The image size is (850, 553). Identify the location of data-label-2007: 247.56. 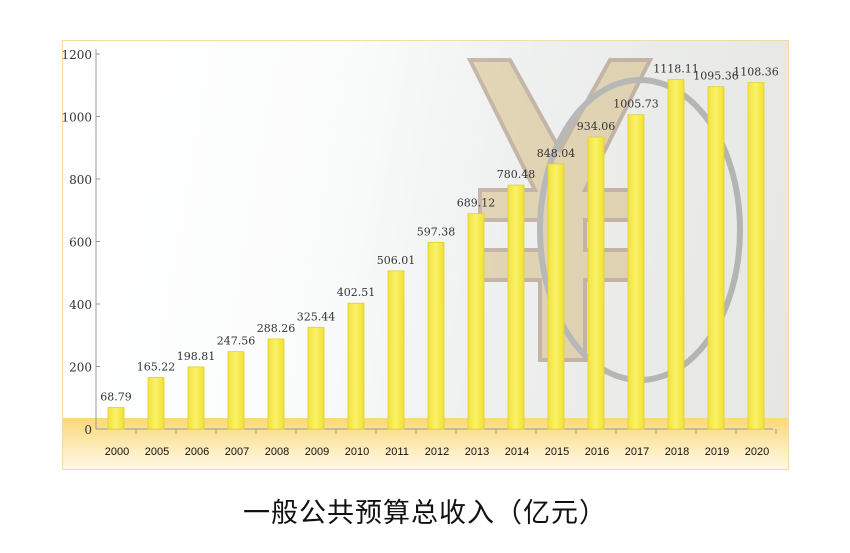
(236, 341).